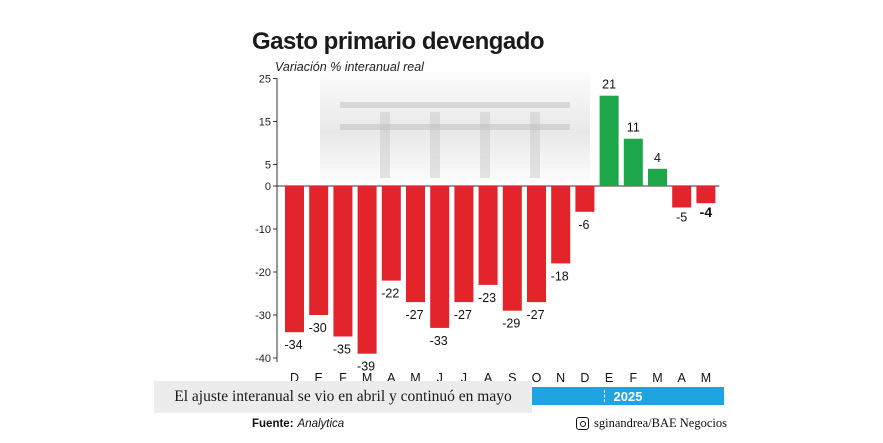 The width and height of the screenshot is (883, 443). Describe the element at coordinates (706, 212) in the screenshot. I see `bar-value-label: -4` at that location.